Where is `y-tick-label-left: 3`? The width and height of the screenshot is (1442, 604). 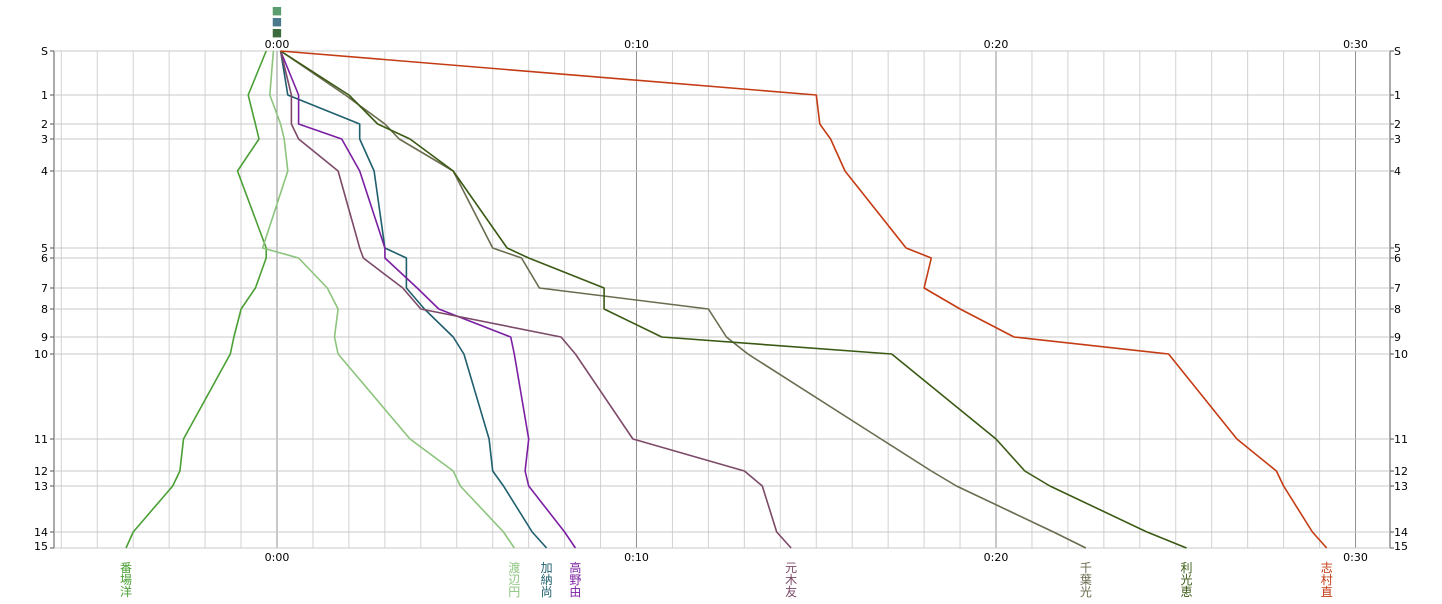
y-tick-label-left: 3 is located at coordinates (44, 139).